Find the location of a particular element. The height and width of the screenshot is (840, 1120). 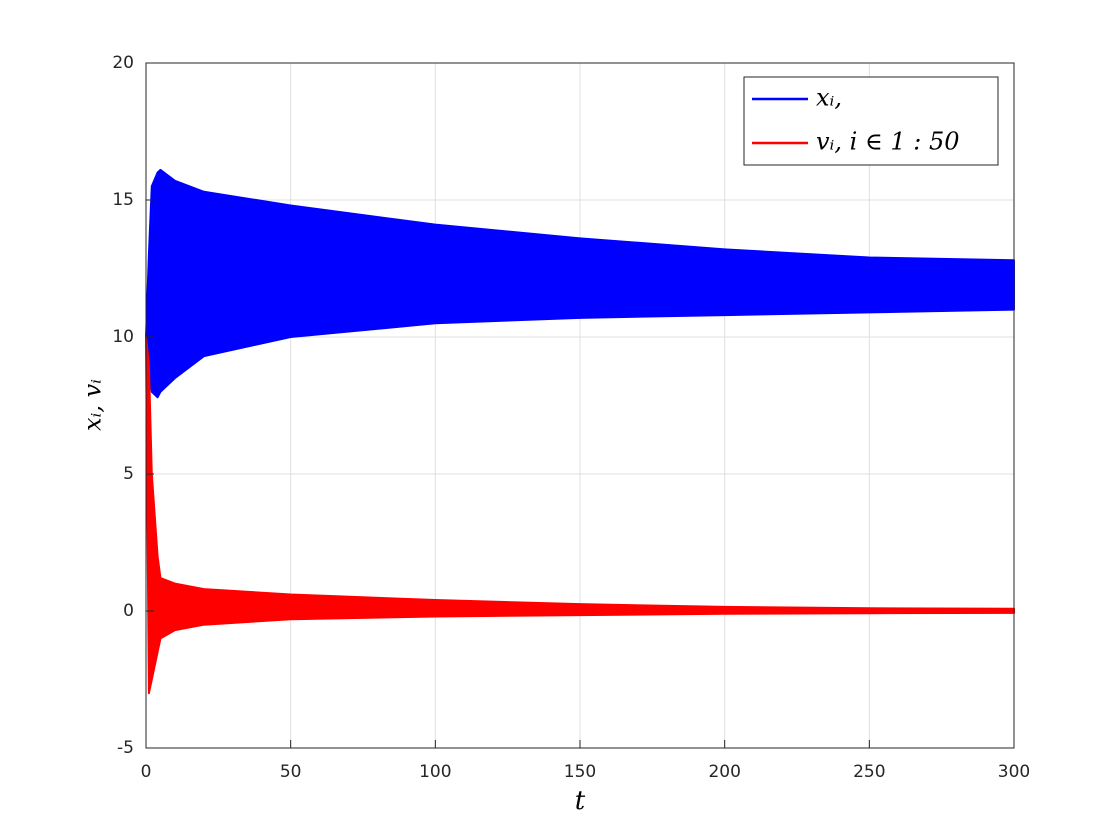

x-tick-label: 150 is located at coordinates (580, 772).